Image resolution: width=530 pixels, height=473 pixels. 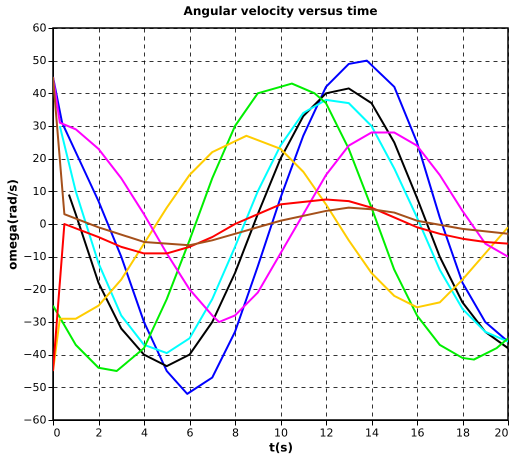 What do you see at coordinates (34, 289) in the screenshot?
I see `y-tick-label: −20` at bounding box center [34, 289].